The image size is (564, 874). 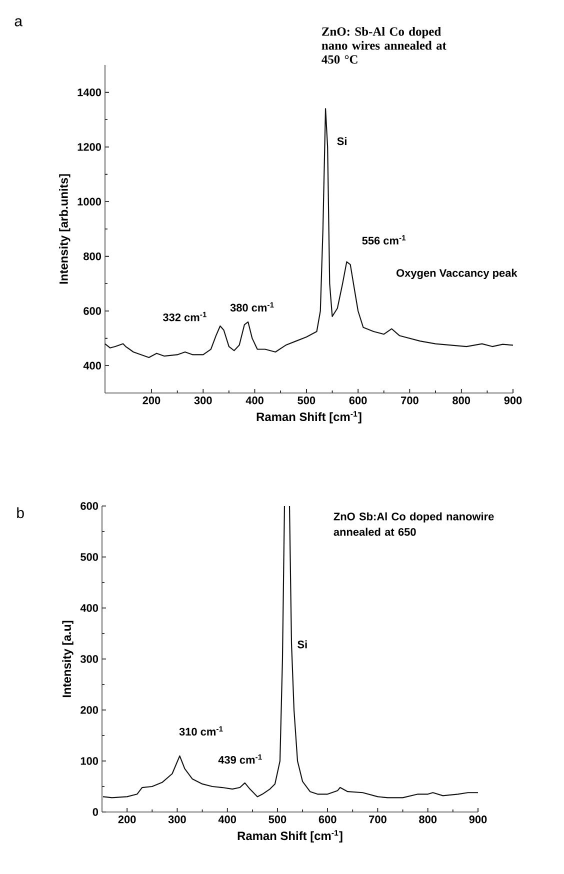 What do you see at coordinates (384, 45) in the screenshot?
I see `text: ZnO: Sb-Al Co doped nano wires annealed at 450 °C` at bounding box center [384, 45].